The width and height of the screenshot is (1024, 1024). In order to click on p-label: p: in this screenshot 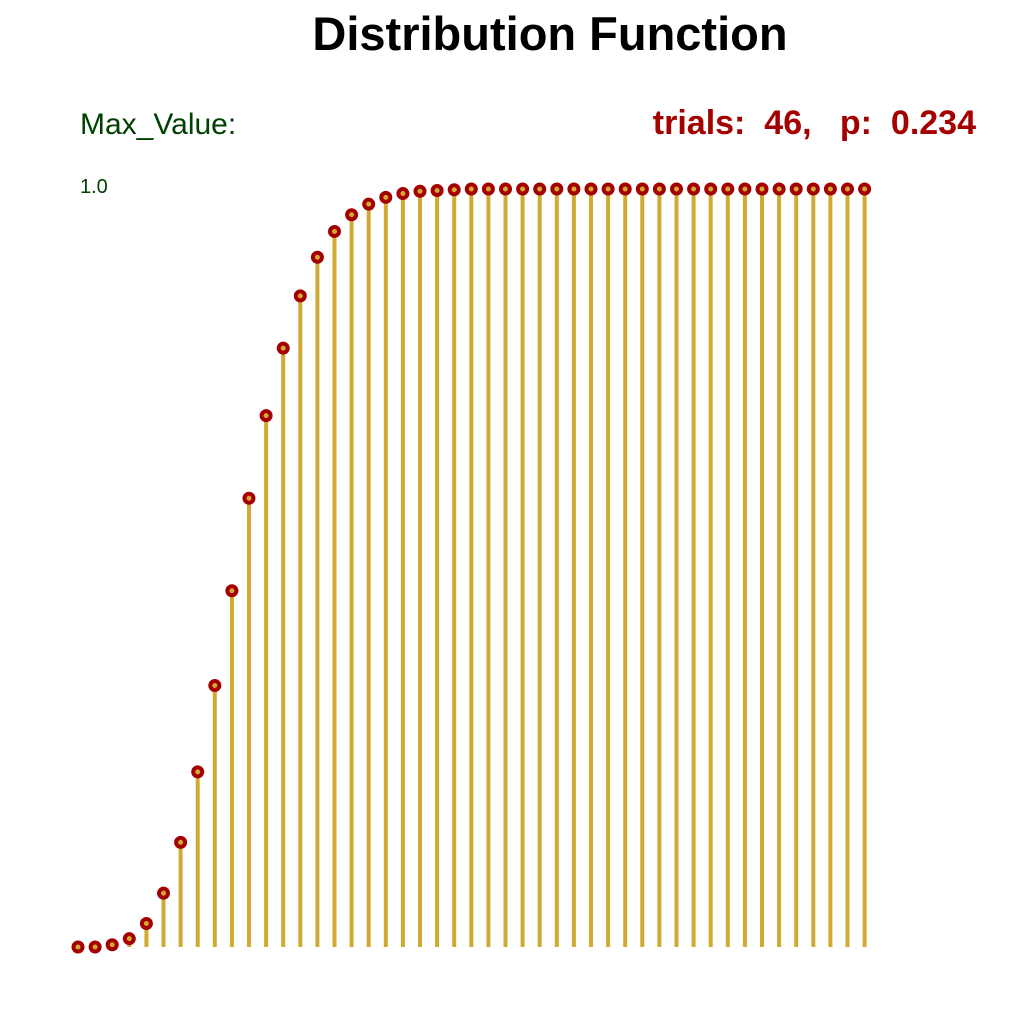, I will do `click(855, 123)`.